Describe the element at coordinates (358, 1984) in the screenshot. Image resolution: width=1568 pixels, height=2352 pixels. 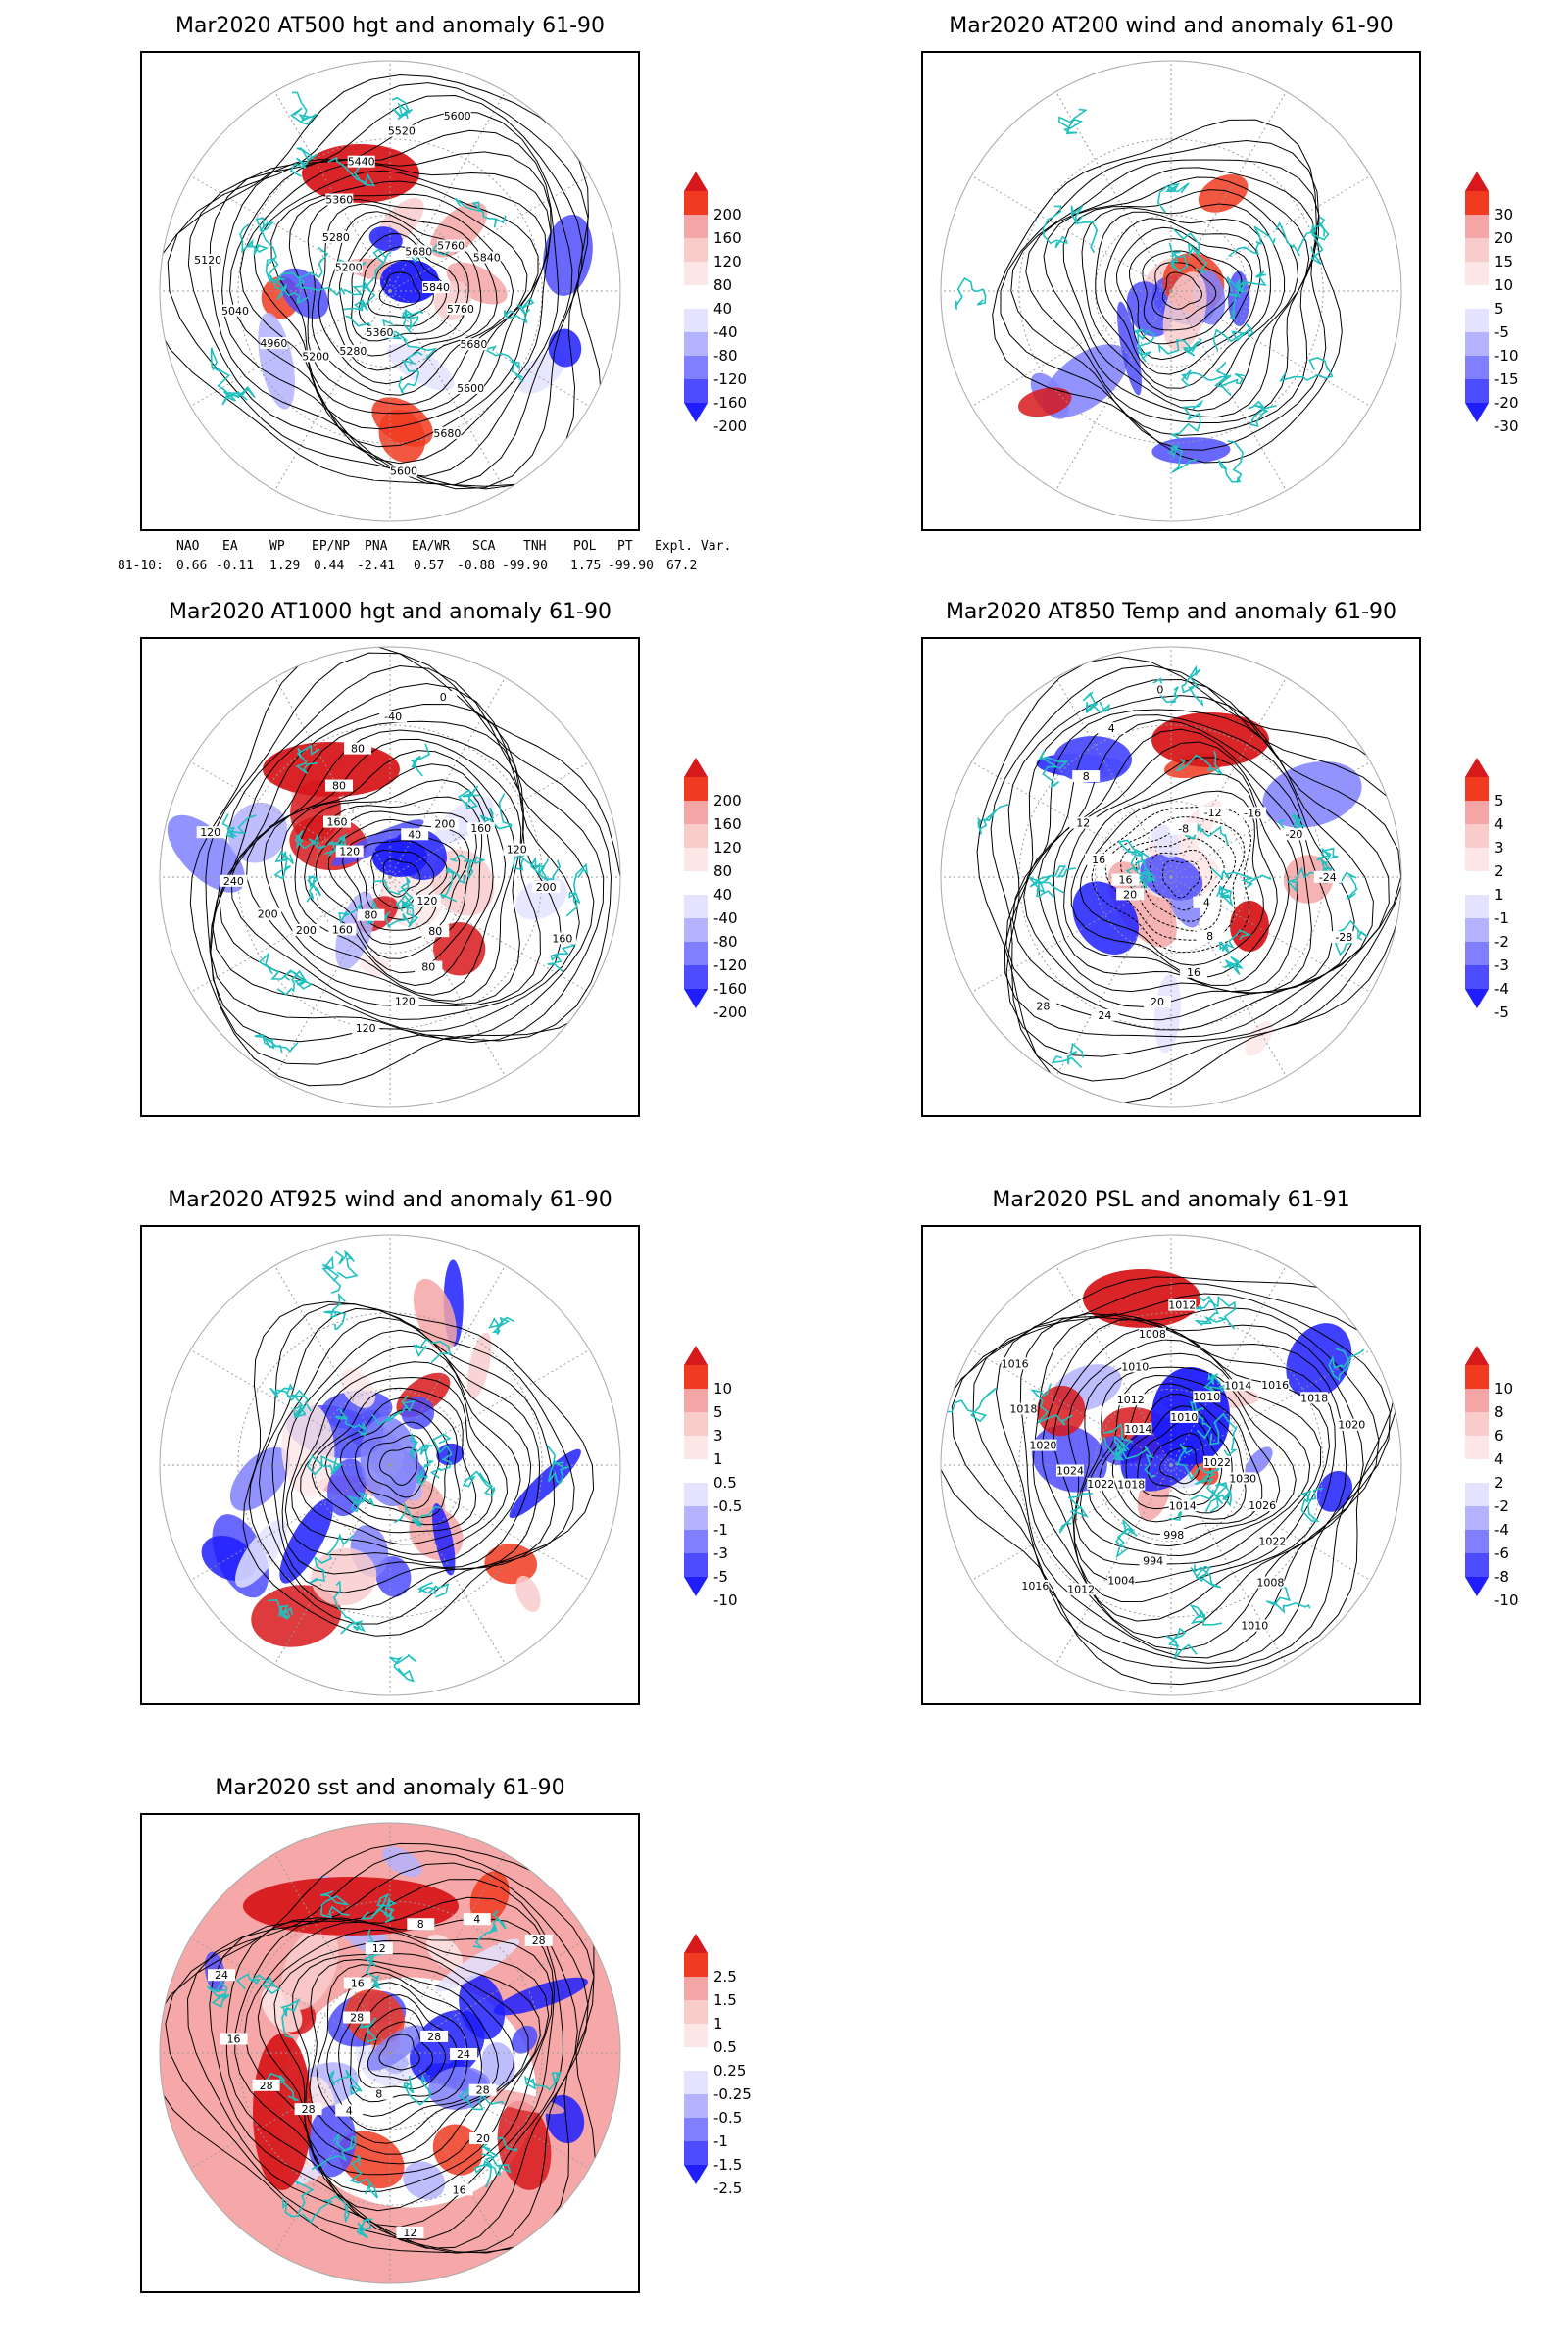
I see `contour-label: 16` at that location.